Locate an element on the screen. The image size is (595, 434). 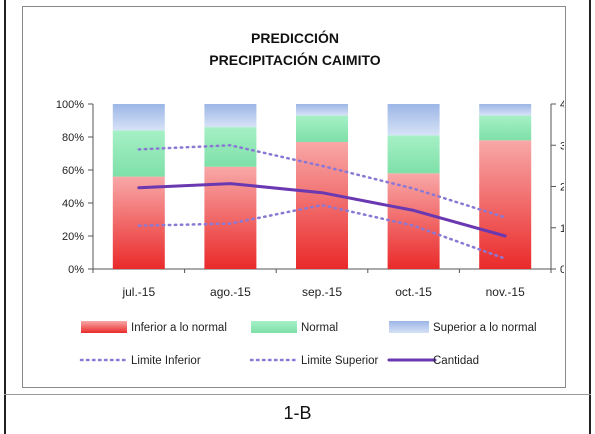
chart-title-line-2: PRECIPITACIÓN CAIMITO is located at coordinates (294, 59).